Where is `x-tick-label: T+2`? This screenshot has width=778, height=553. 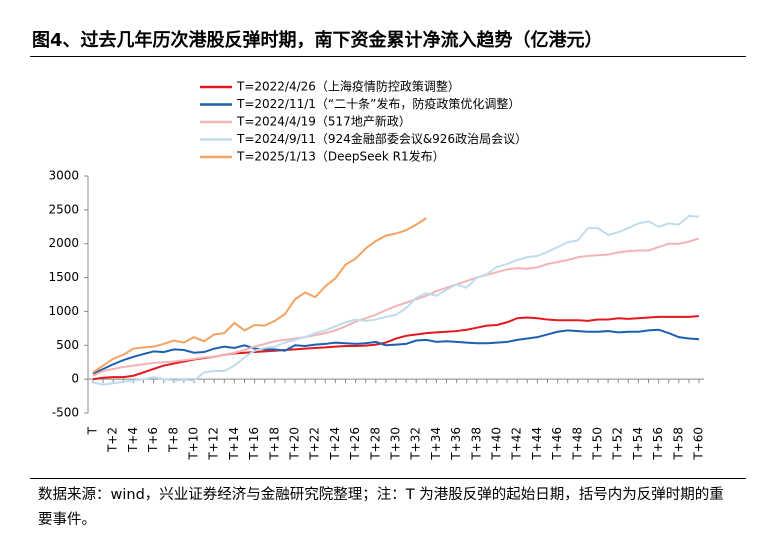
x-tick-label: T+2 is located at coordinates (113, 440).